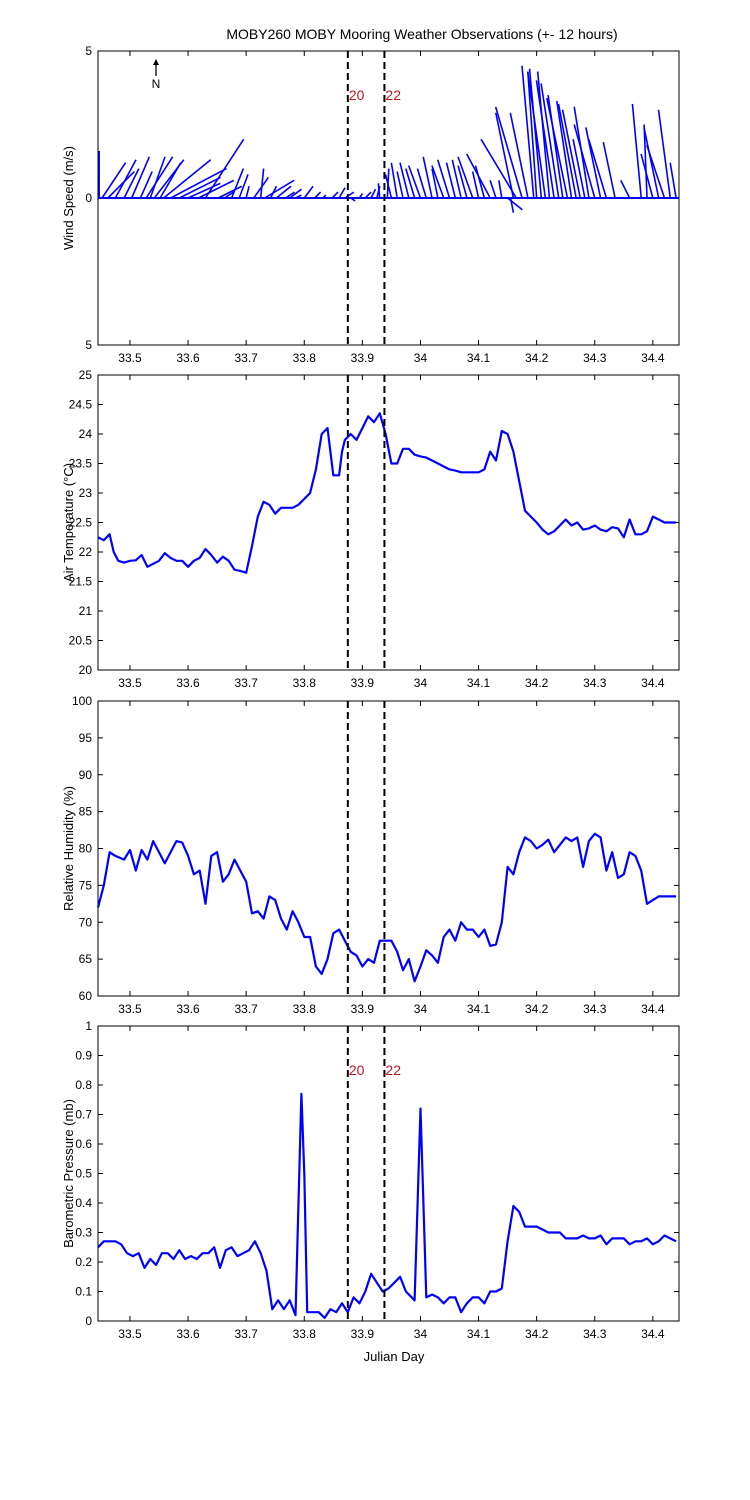 The width and height of the screenshot is (750, 1500). Describe the element at coordinates (83, 1292) in the screenshot. I see `pressure-y-tick-label: 0.1` at that location.